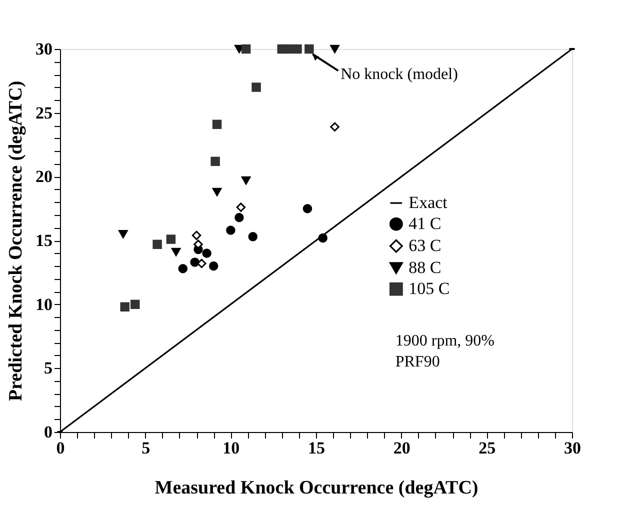 The image size is (631, 513). Describe the element at coordinates (44, 112) in the screenshot. I see `y-tick-label: 25` at that location.